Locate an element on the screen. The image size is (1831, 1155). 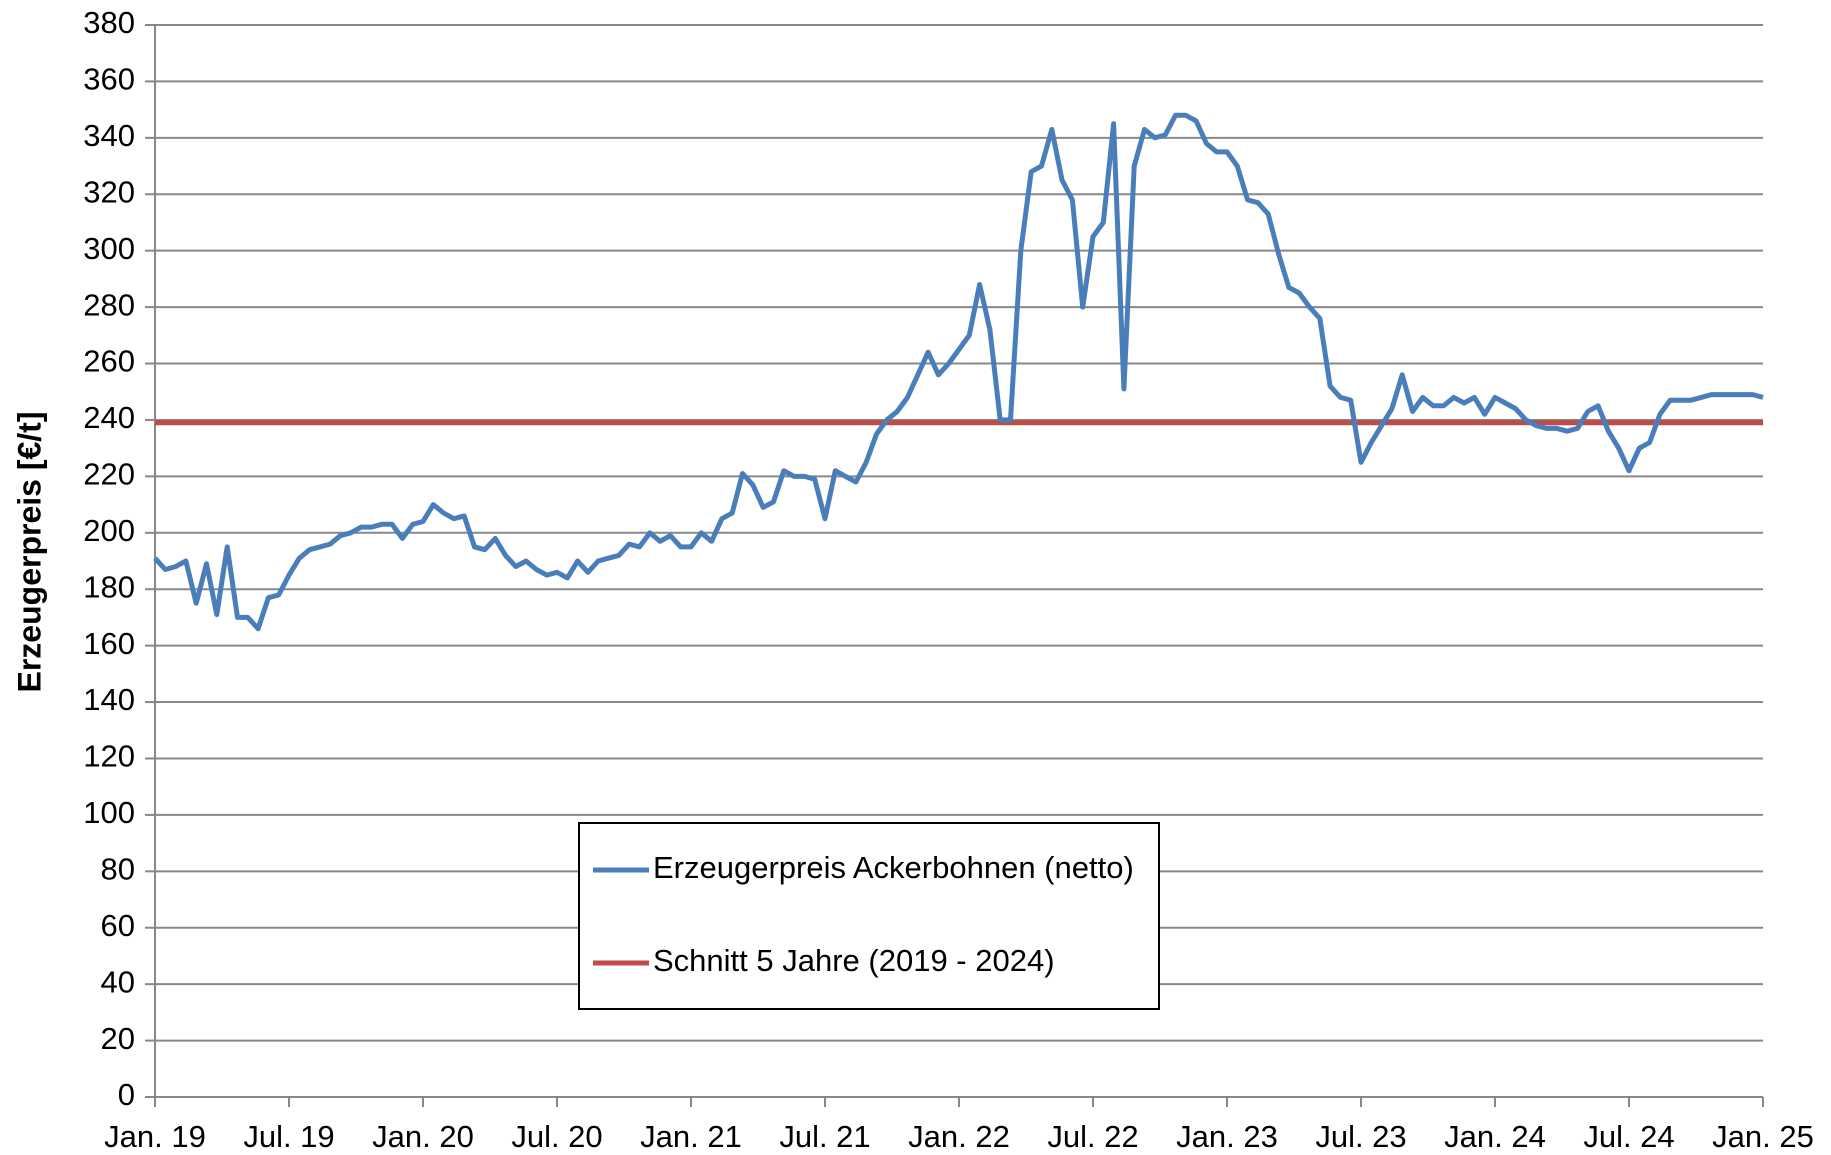
y-tick-label: 0 is located at coordinates (126, 1094).